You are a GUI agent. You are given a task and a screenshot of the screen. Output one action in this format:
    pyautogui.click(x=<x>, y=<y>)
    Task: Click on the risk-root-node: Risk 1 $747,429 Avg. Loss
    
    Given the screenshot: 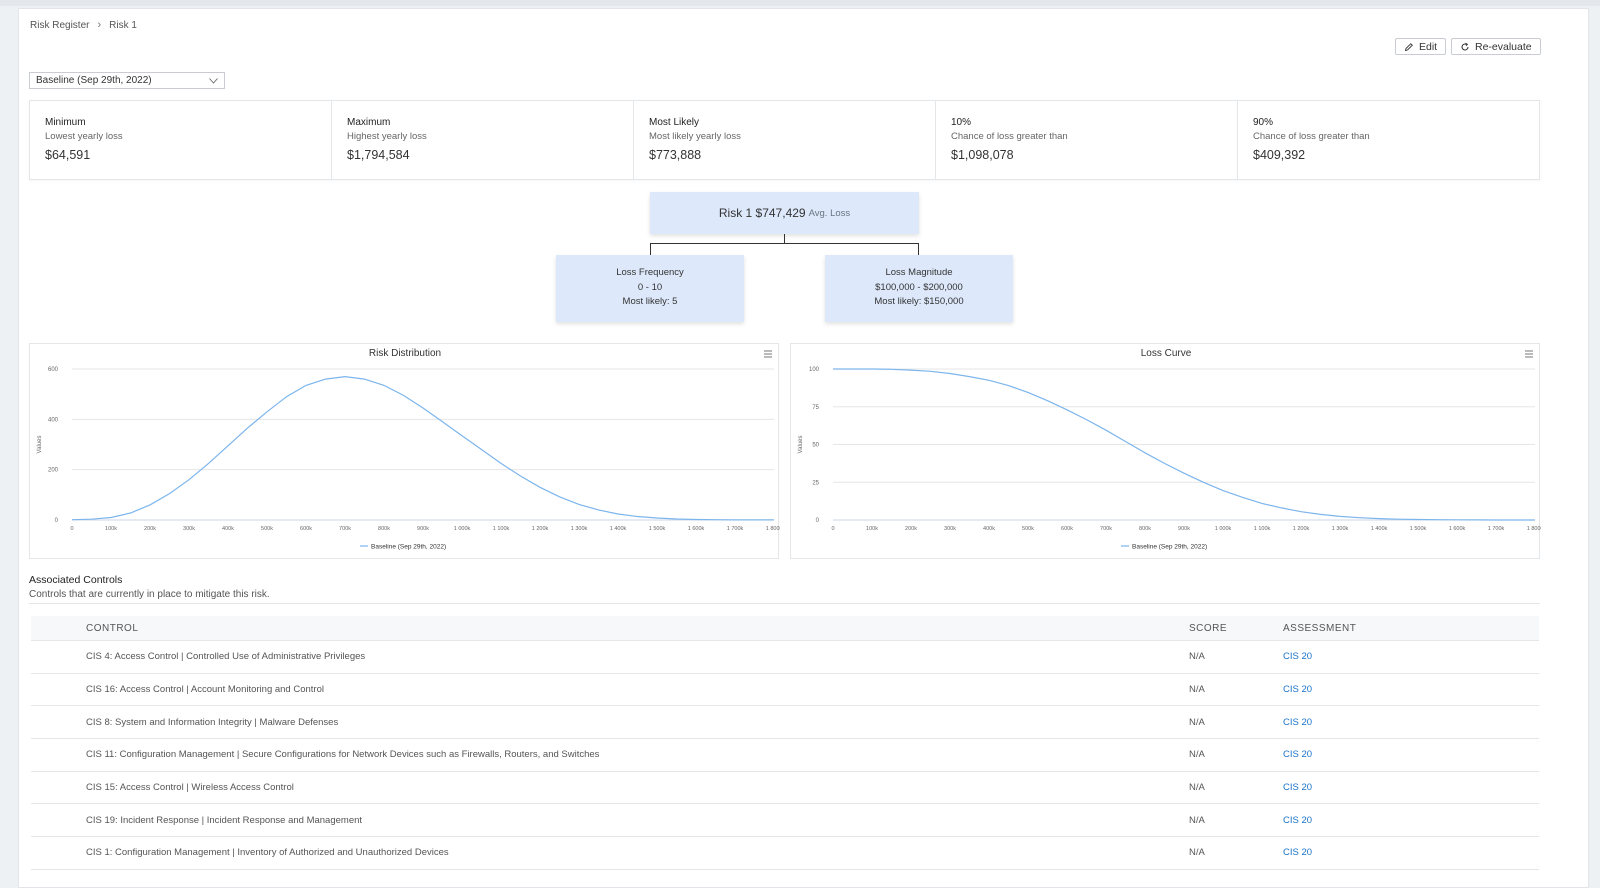 What is the action you would take?
    pyautogui.click(x=784, y=213)
    